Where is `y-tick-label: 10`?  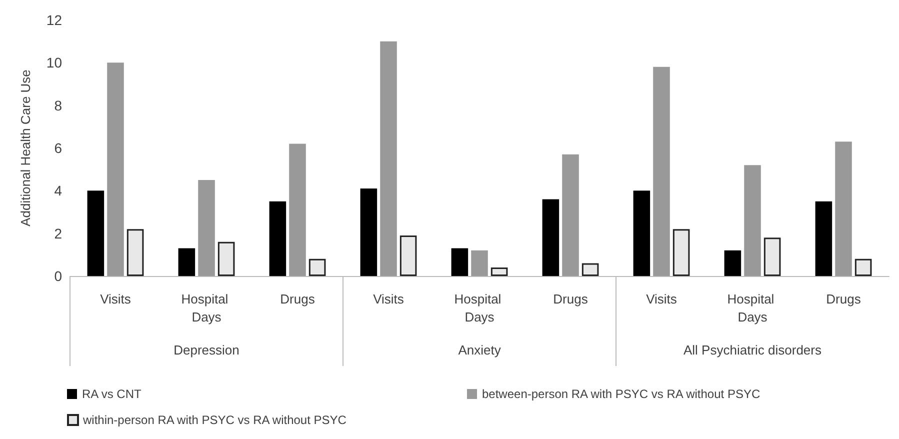
y-tick-label: 10 is located at coordinates (54, 62).